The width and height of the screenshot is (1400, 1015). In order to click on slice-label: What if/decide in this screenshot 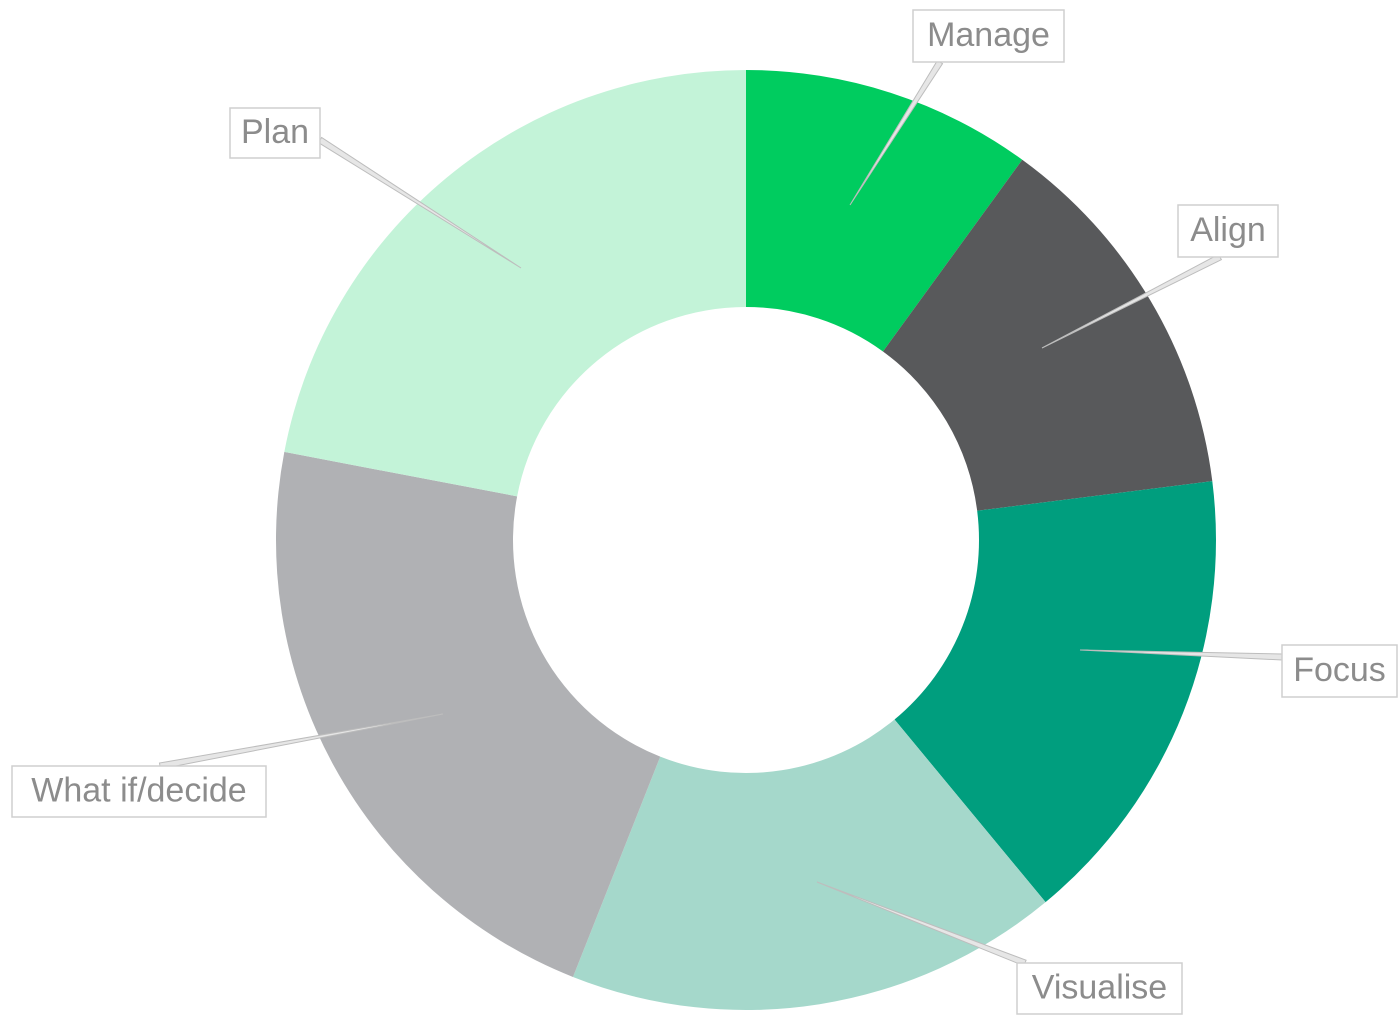, I will do `click(138, 790)`.